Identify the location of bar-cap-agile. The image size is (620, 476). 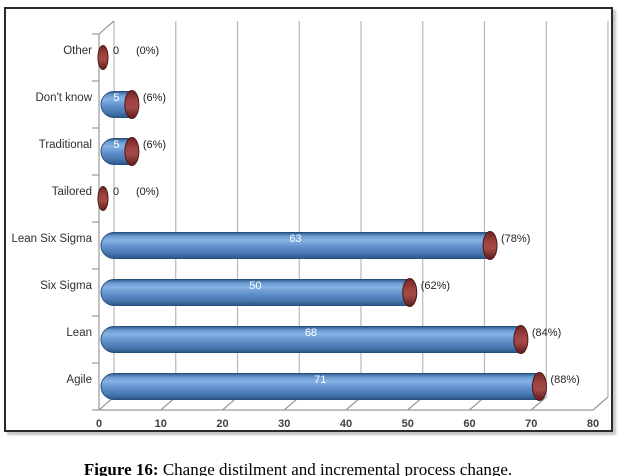
(539, 386).